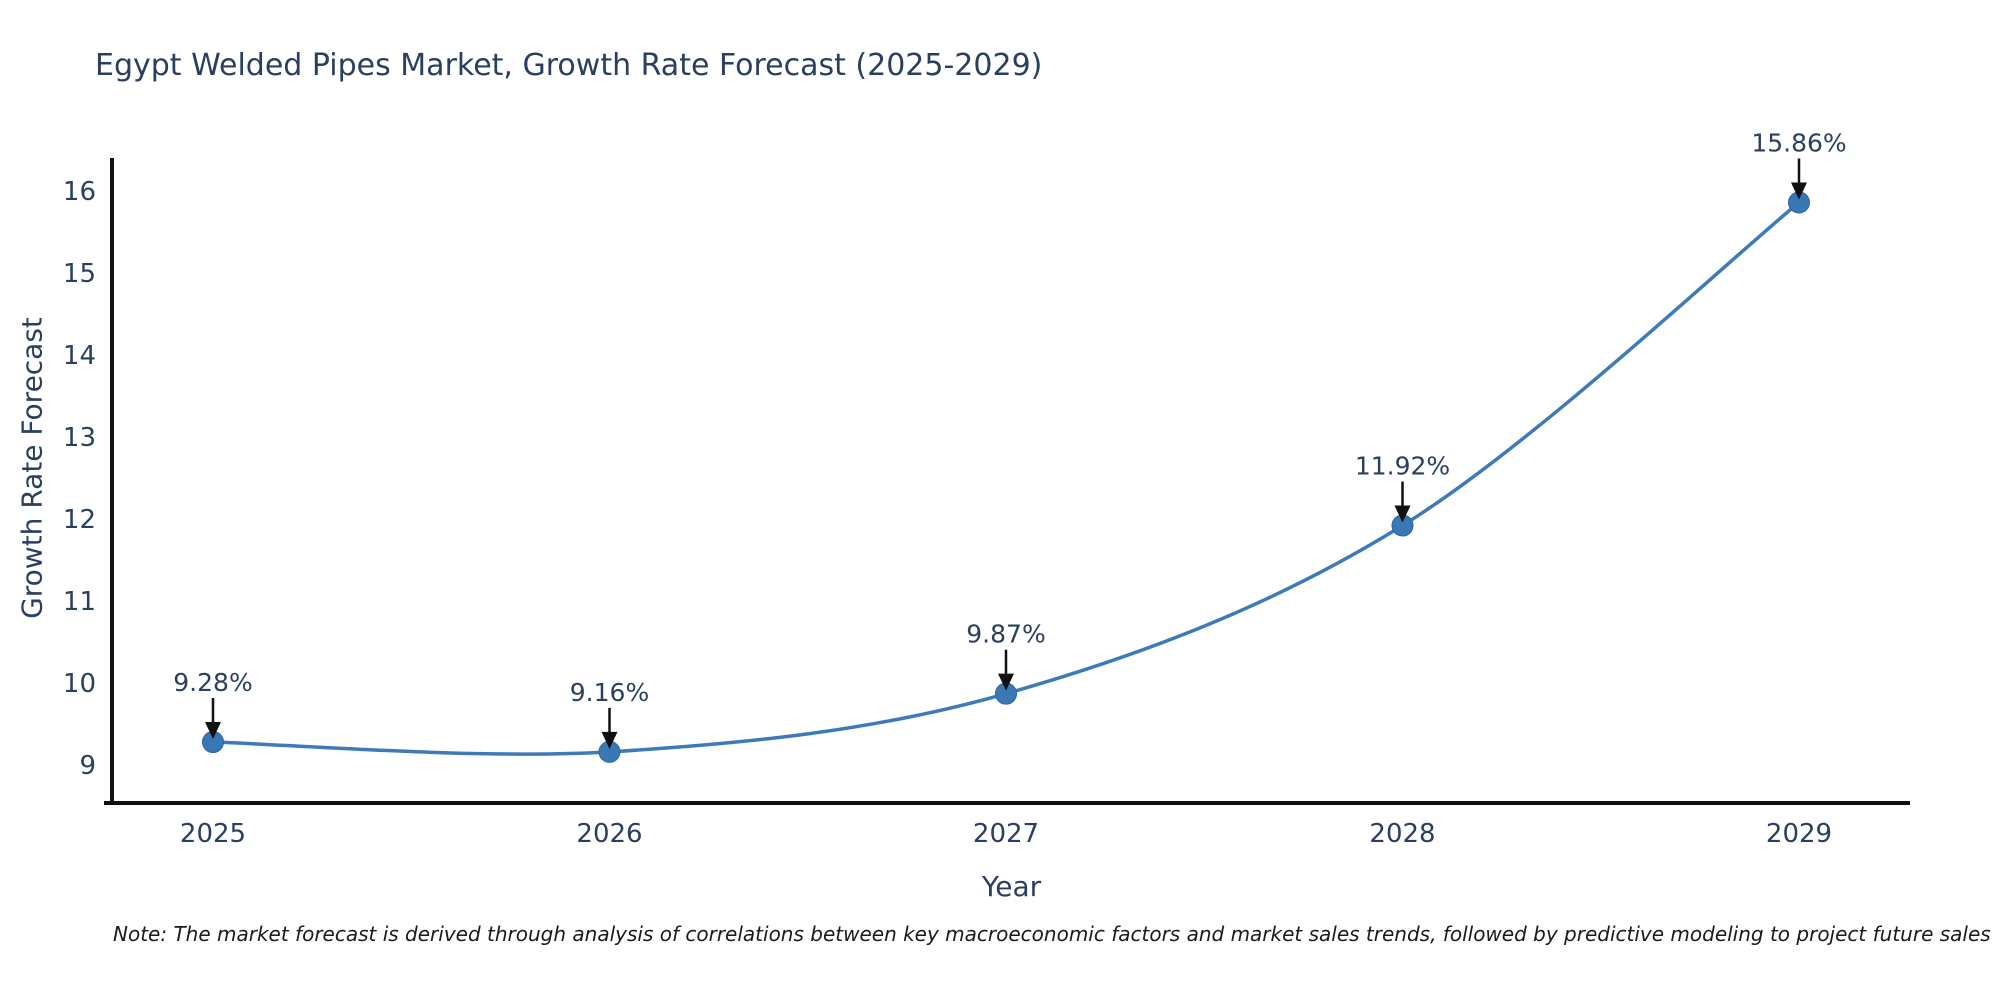 Image resolution: width=2000 pixels, height=1000 pixels. I want to click on y-tick-label: 15, so click(79, 274).